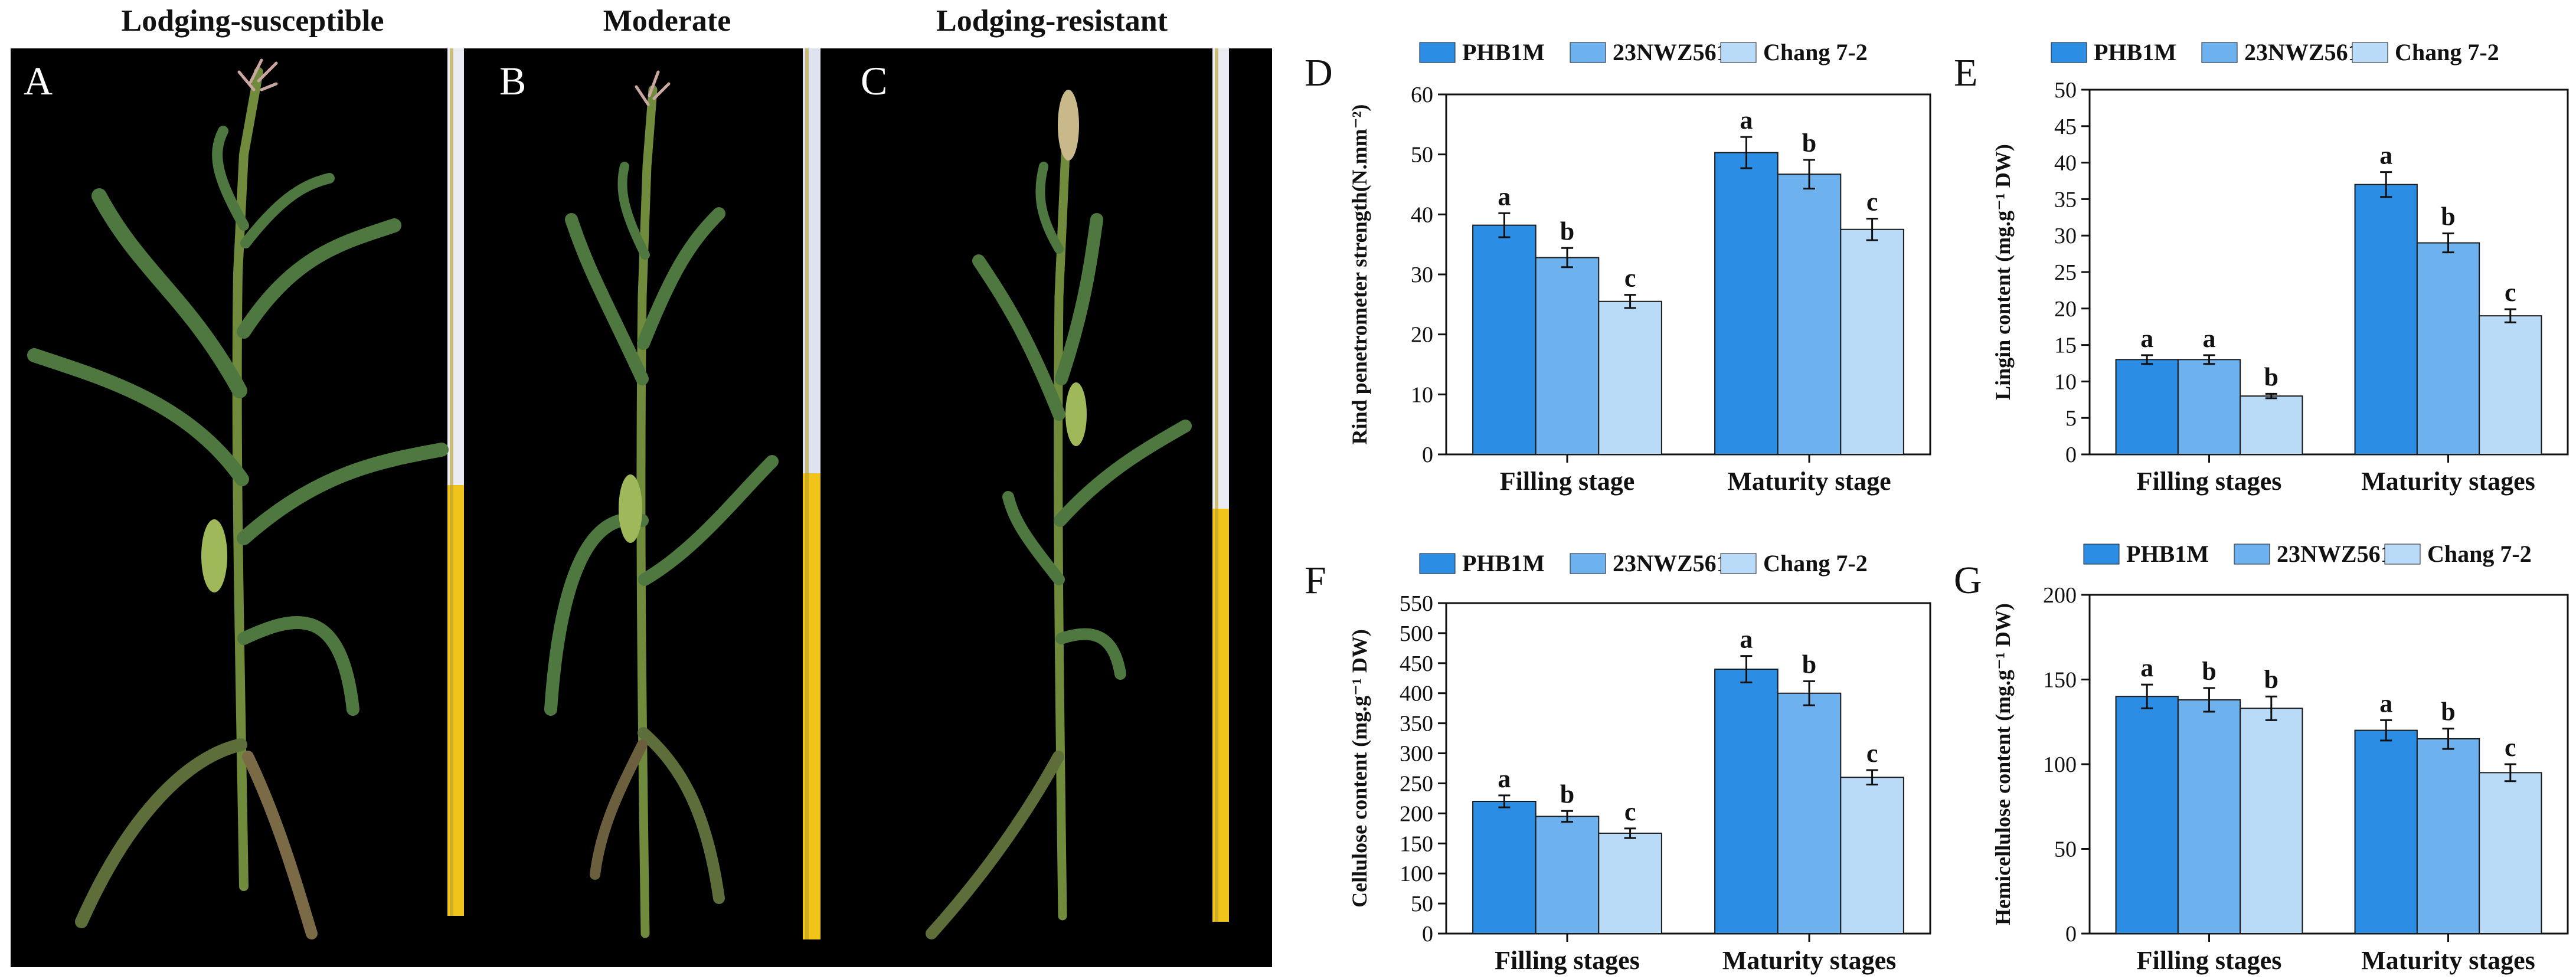 The image size is (2576, 979). Describe the element at coordinates (811, 493) in the screenshot. I see `measuring-ruler-b` at that location.